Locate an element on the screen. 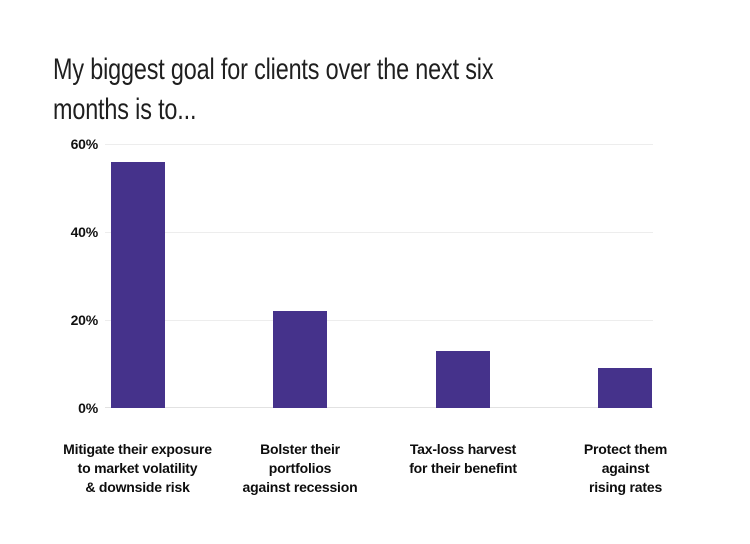 This screenshot has height=544, width=750. y-tick-60: 60% is located at coordinates (84, 144).